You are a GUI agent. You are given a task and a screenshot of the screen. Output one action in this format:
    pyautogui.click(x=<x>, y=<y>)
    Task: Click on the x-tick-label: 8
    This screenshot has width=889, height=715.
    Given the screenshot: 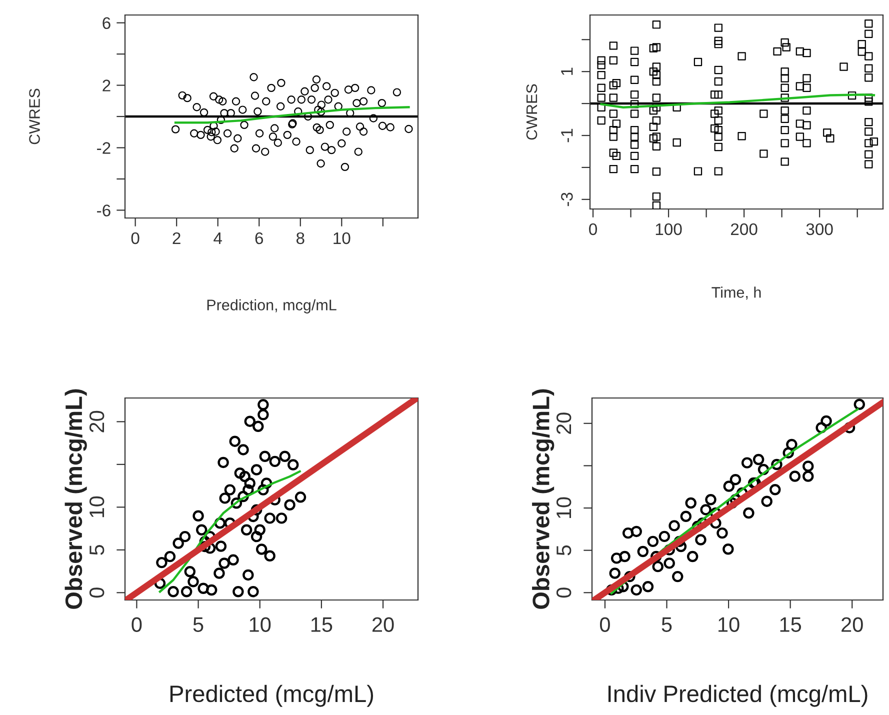 What is the action you would take?
    pyautogui.click(x=300, y=238)
    